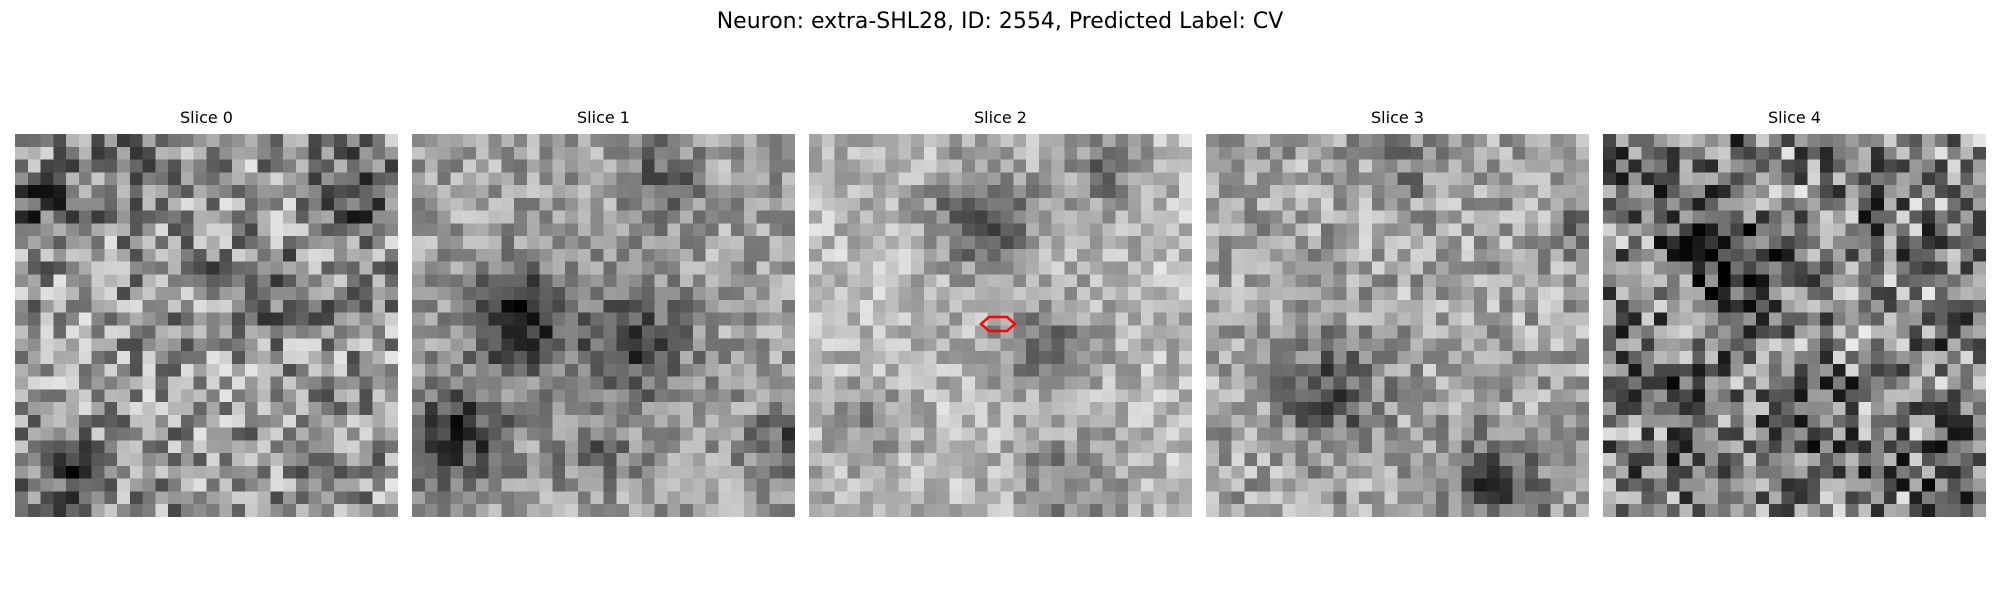 The height and width of the screenshot is (600, 2000). What do you see at coordinates (1397, 117) in the screenshot?
I see `slice-title: Slice 3` at bounding box center [1397, 117].